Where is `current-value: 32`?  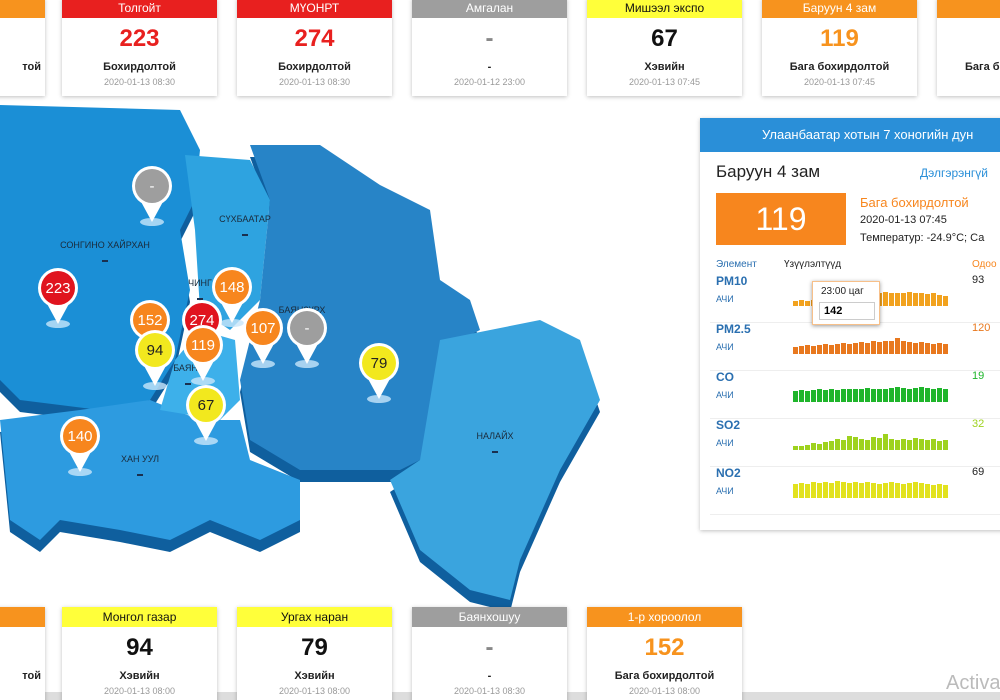 current-value: 32 is located at coordinates (978, 424).